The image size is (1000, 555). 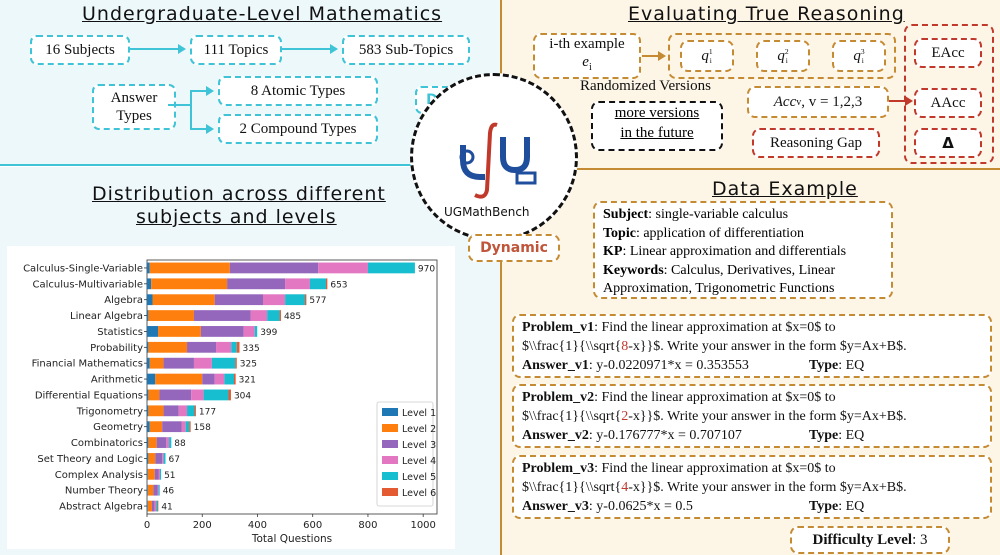 I want to click on category-label: Complex Analysis, so click(x=99, y=475).